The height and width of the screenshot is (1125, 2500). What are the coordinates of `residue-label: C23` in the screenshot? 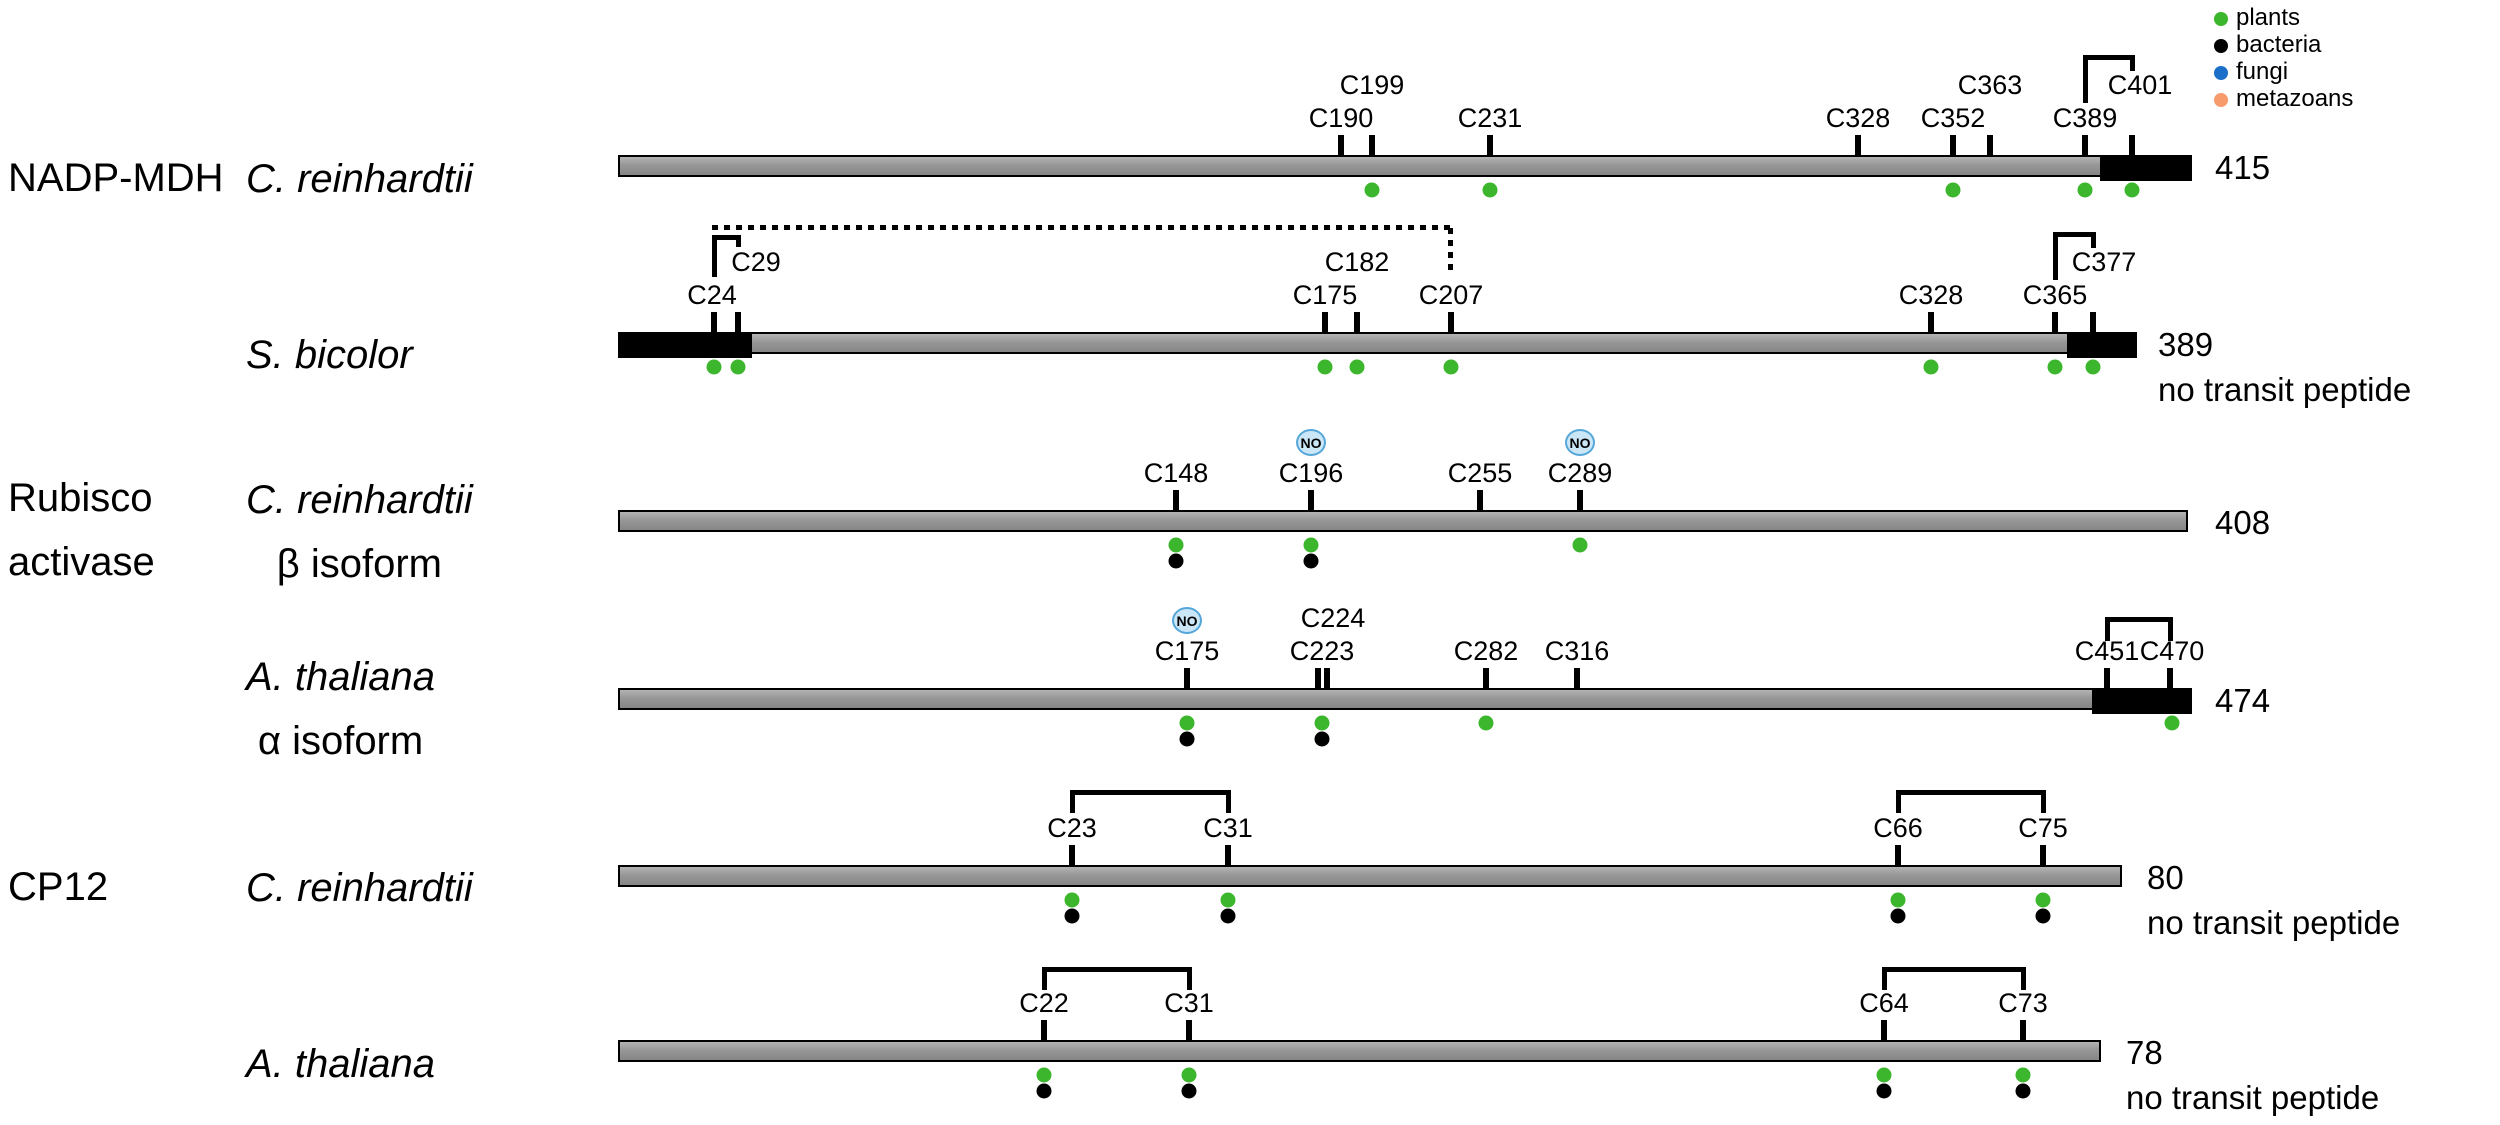 It's located at (1072, 828).